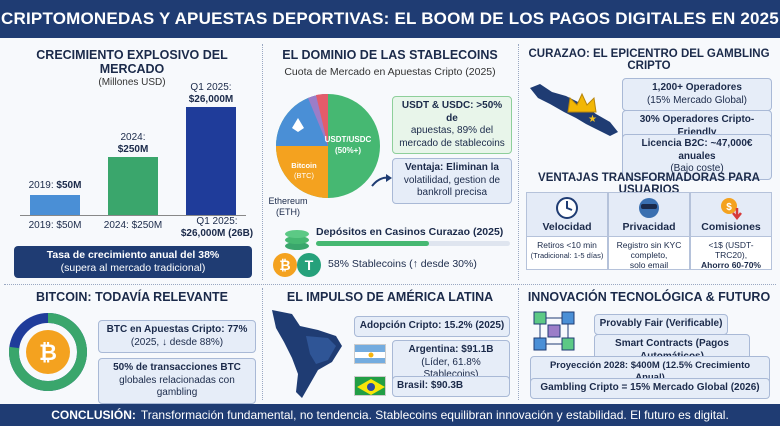 The image size is (780, 426). What do you see at coordinates (211, 161) in the screenshot?
I see `bar-2025` at bounding box center [211, 161].